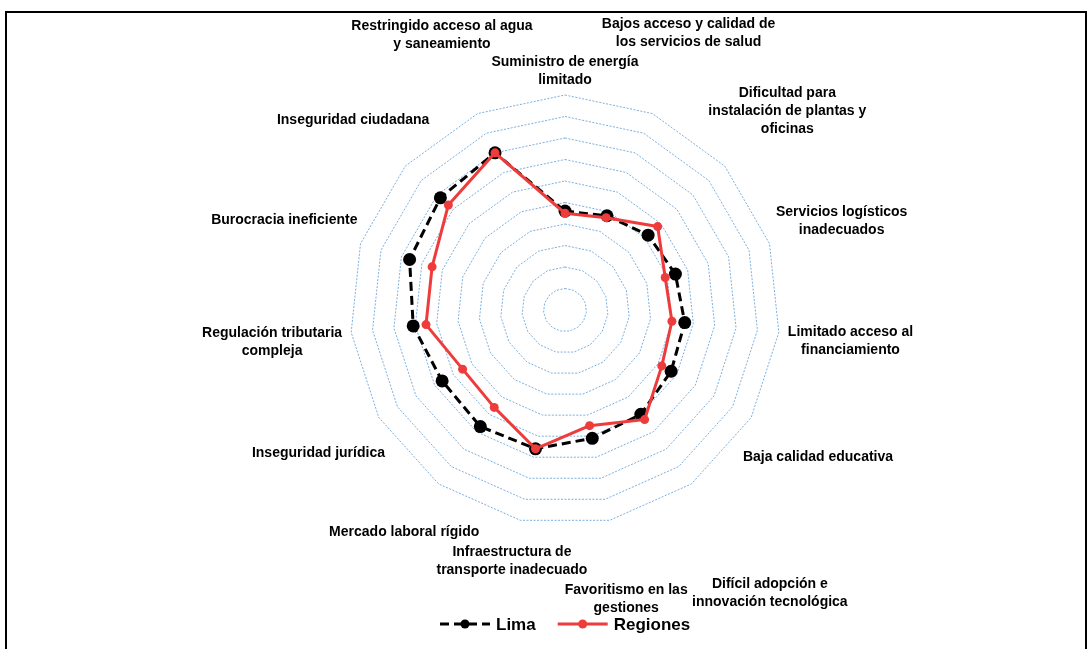 The width and height of the screenshot is (1092, 649). Describe the element at coordinates (516, 624) in the screenshot. I see `legend-label: Lima` at that location.